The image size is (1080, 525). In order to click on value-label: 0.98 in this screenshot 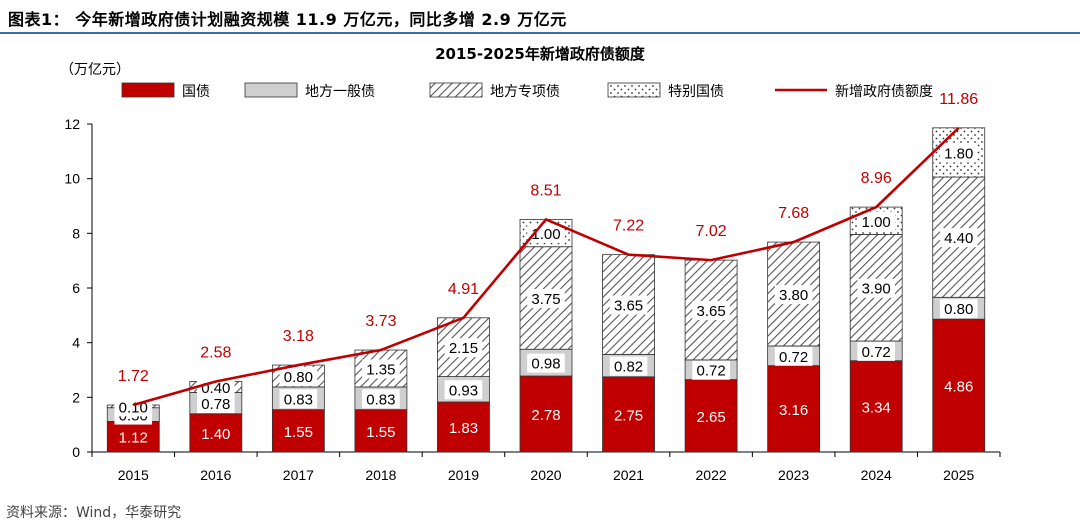, I will do `click(545, 364)`.